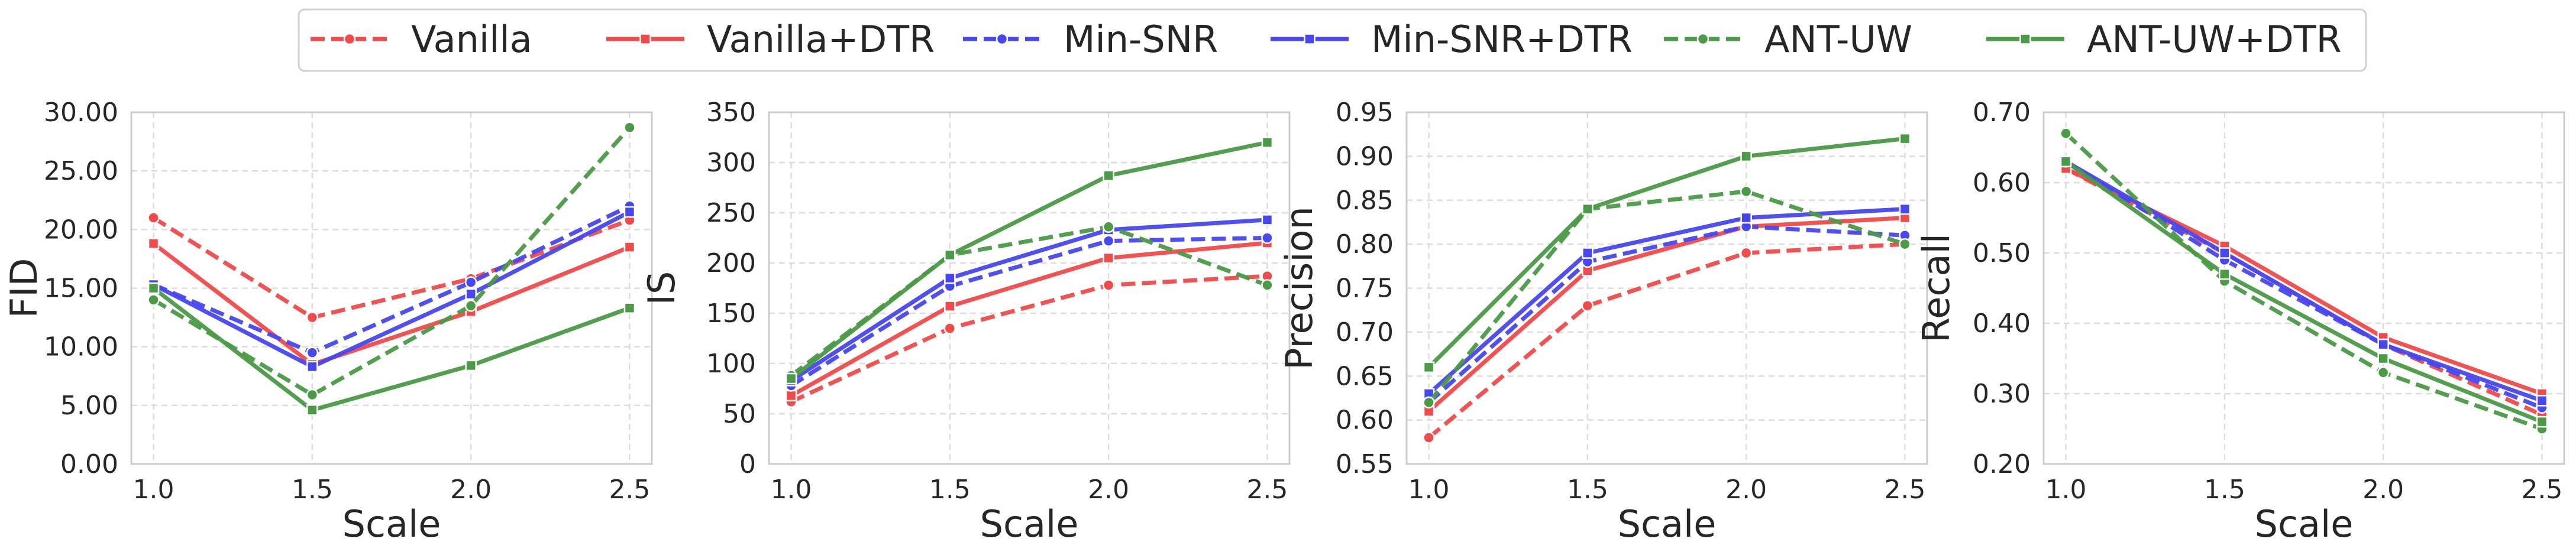  I want to click on legend-entry-vanilla-plus-dtr: Vanilla+DTR, so click(770, 40).